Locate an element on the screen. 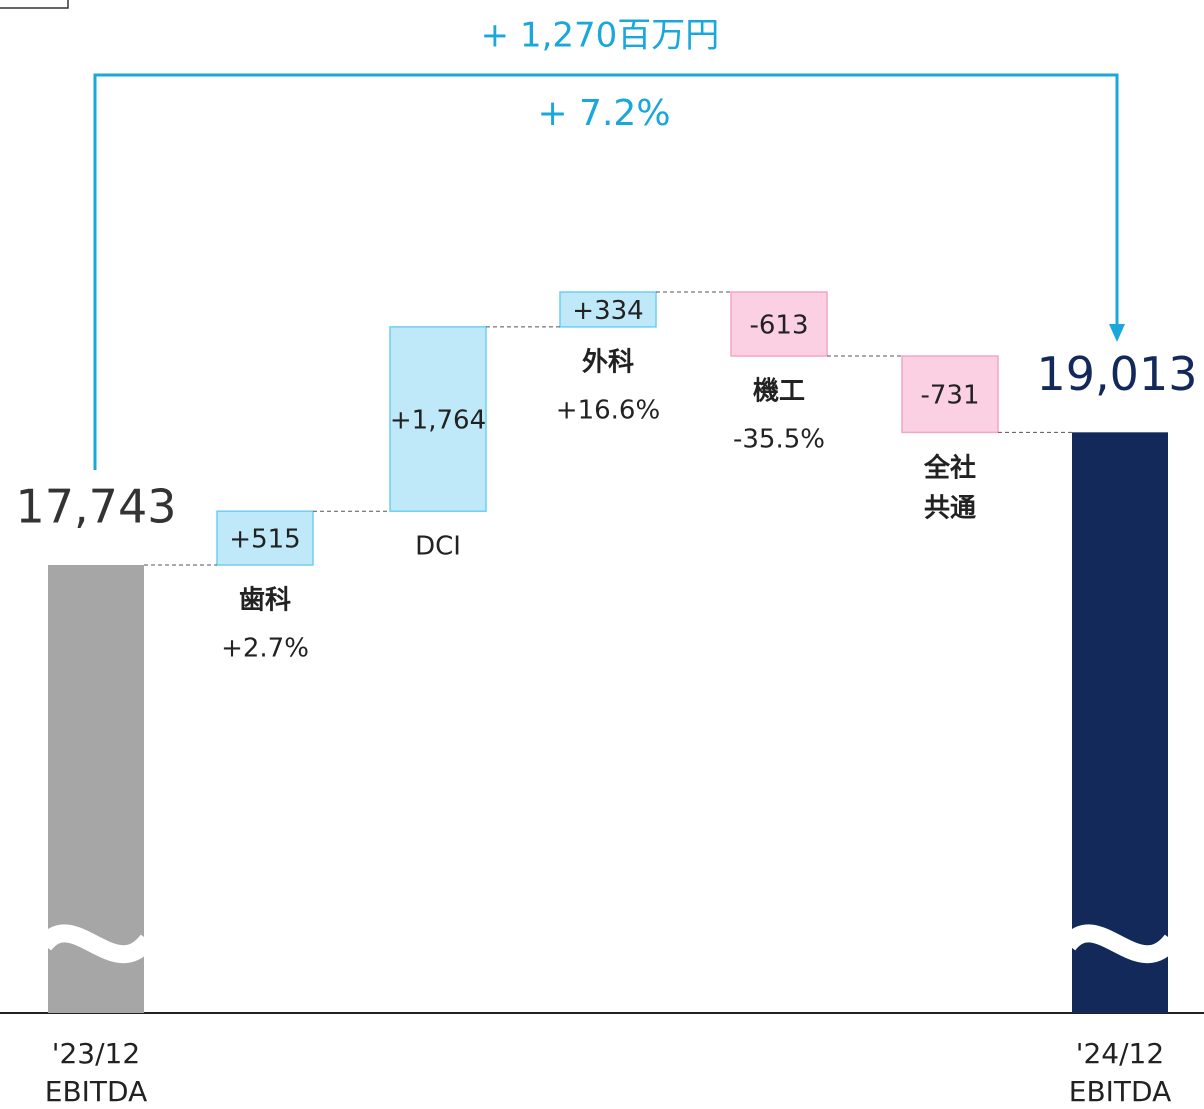  value-label: +515 is located at coordinates (264, 540).